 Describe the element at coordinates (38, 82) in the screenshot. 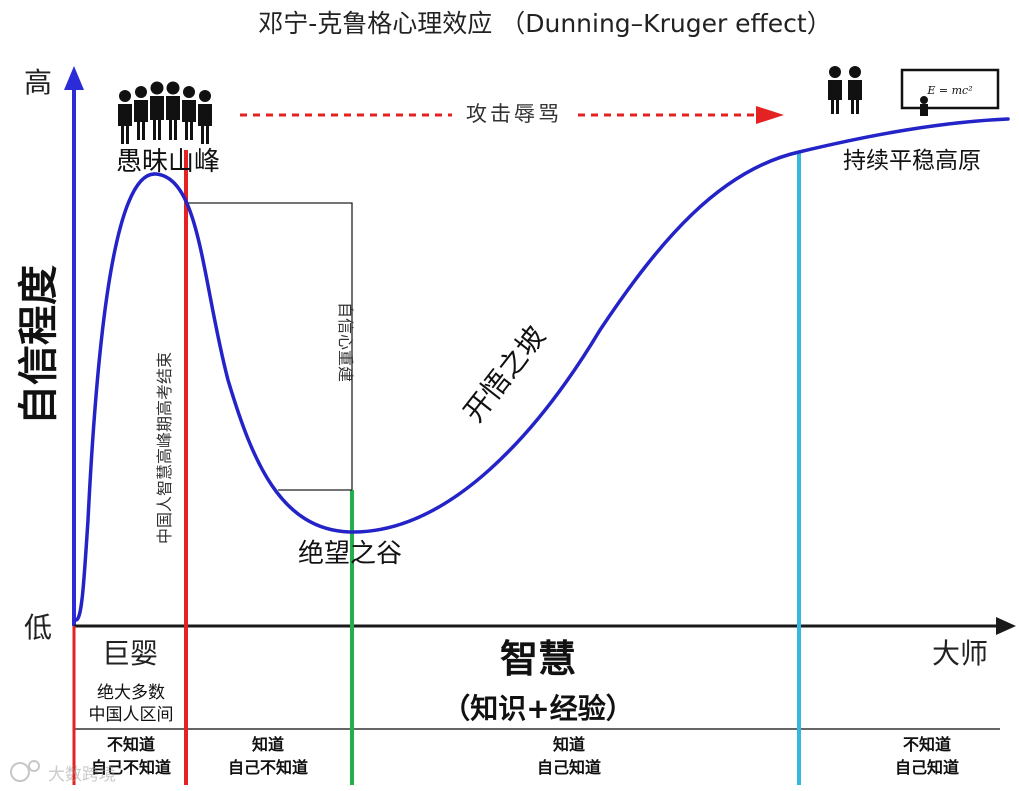

I see `y-axis-high-label: 高` at that location.